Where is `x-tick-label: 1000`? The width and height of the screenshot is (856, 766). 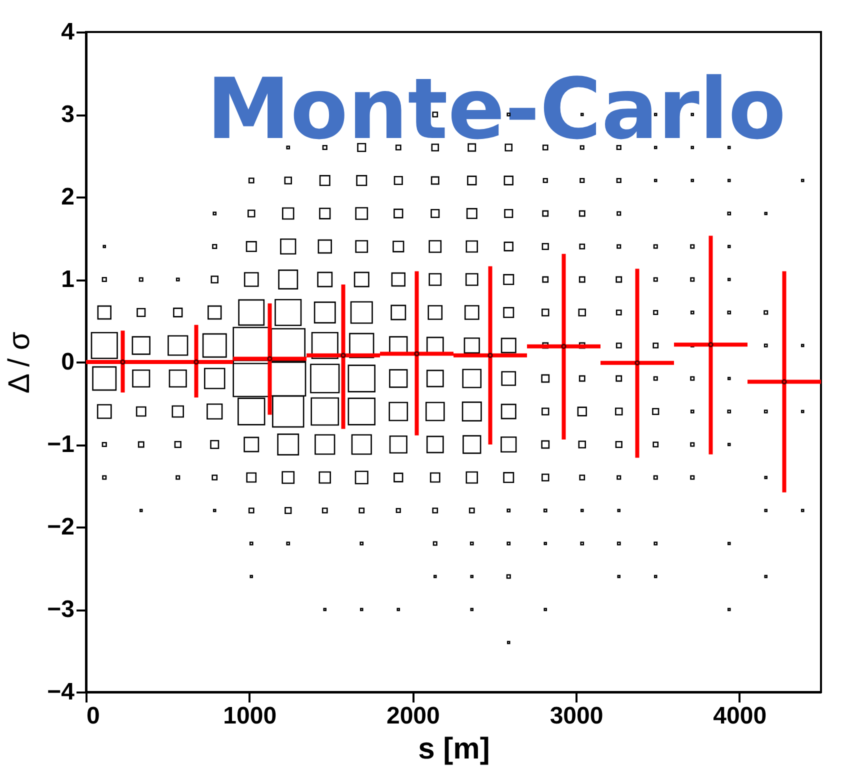 x-tick-label: 1000 is located at coordinates (250, 716).